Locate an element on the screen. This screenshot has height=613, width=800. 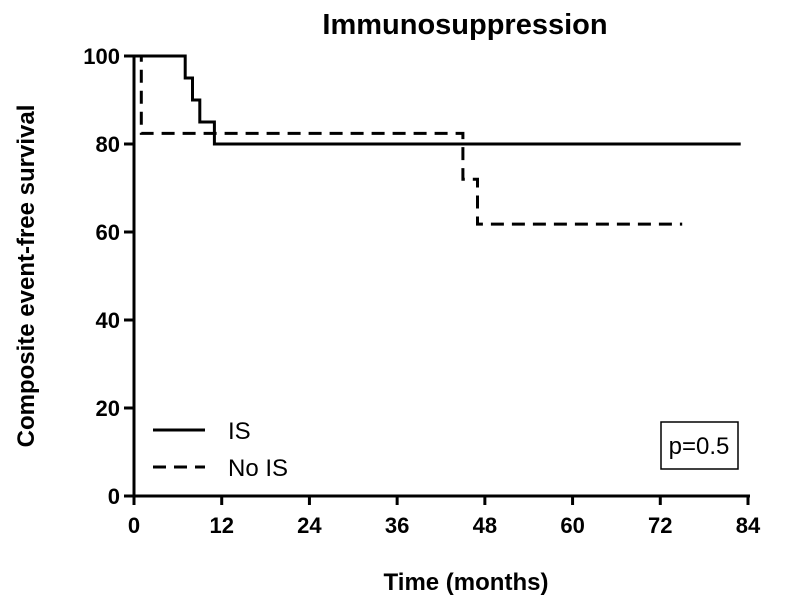
x-tick-label: 24 is located at coordinates (309, 525).